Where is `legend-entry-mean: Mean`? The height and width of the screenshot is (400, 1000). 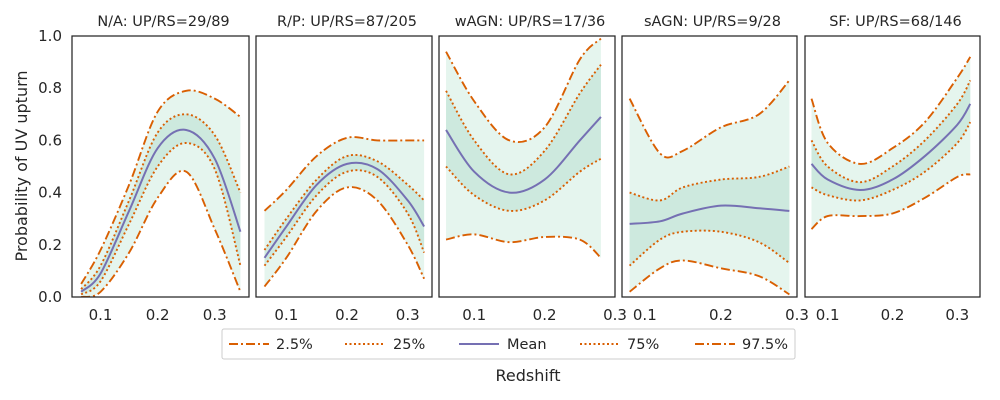
legend-entry-mean: Mean is located at coordinates (503, 345).